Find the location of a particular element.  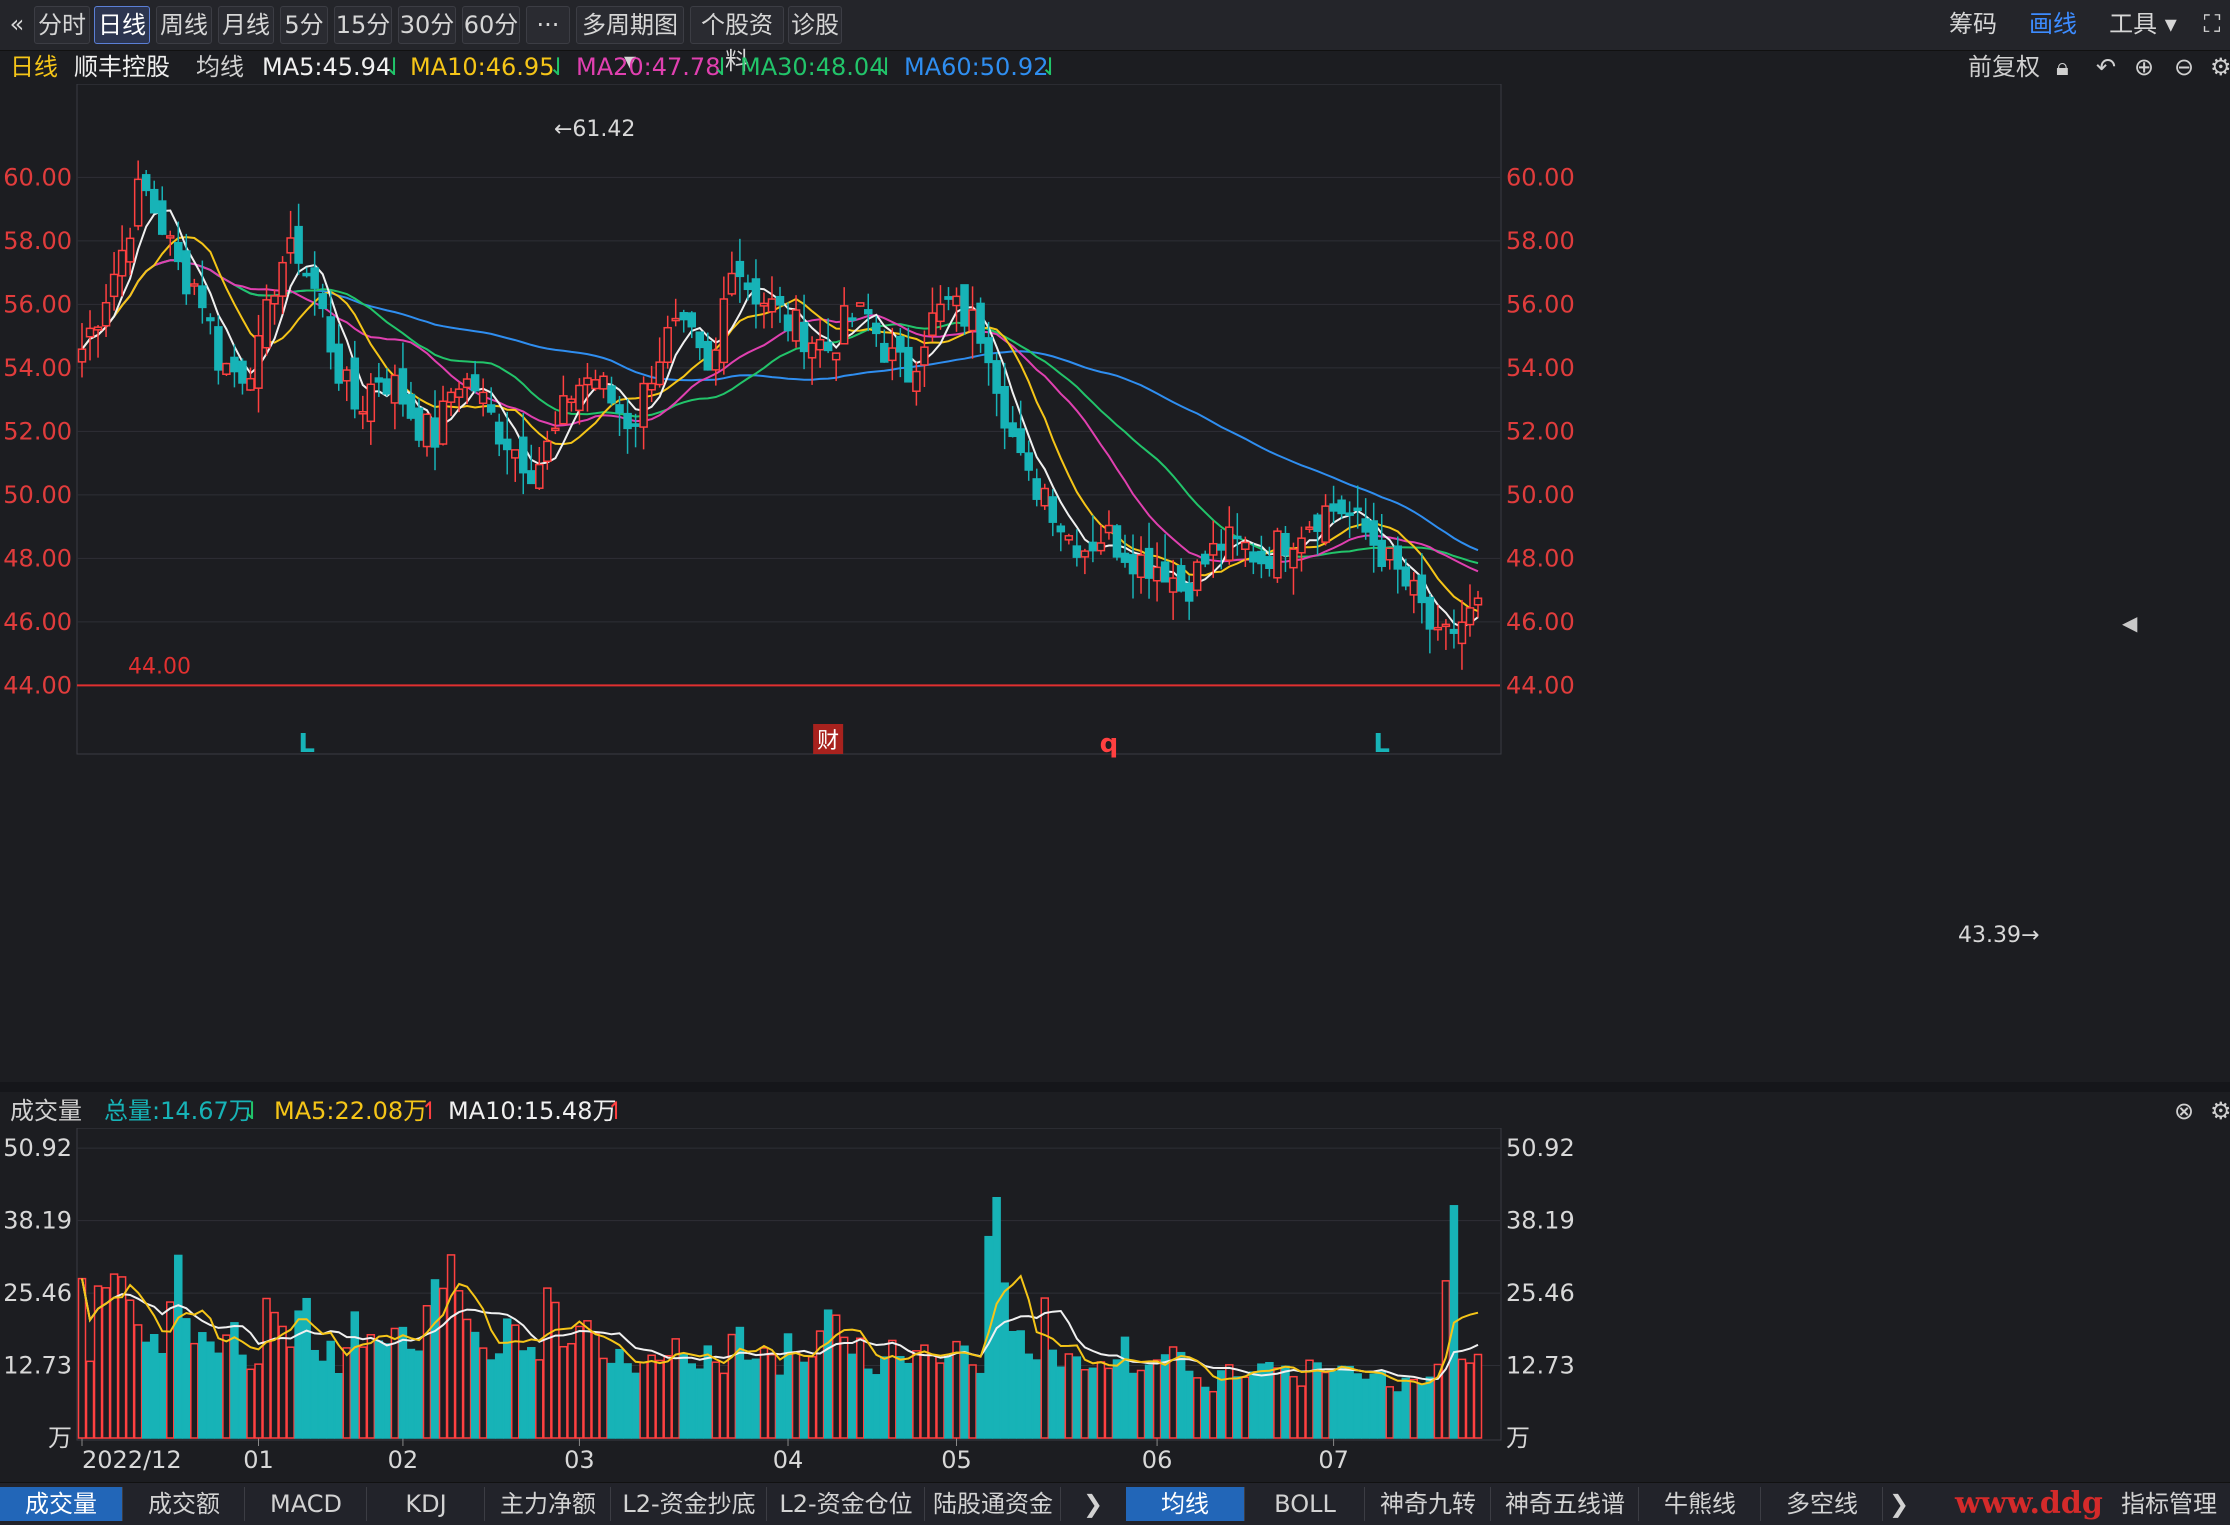

tab-turnover: 成交额 is located at coordinates (184, 1504).